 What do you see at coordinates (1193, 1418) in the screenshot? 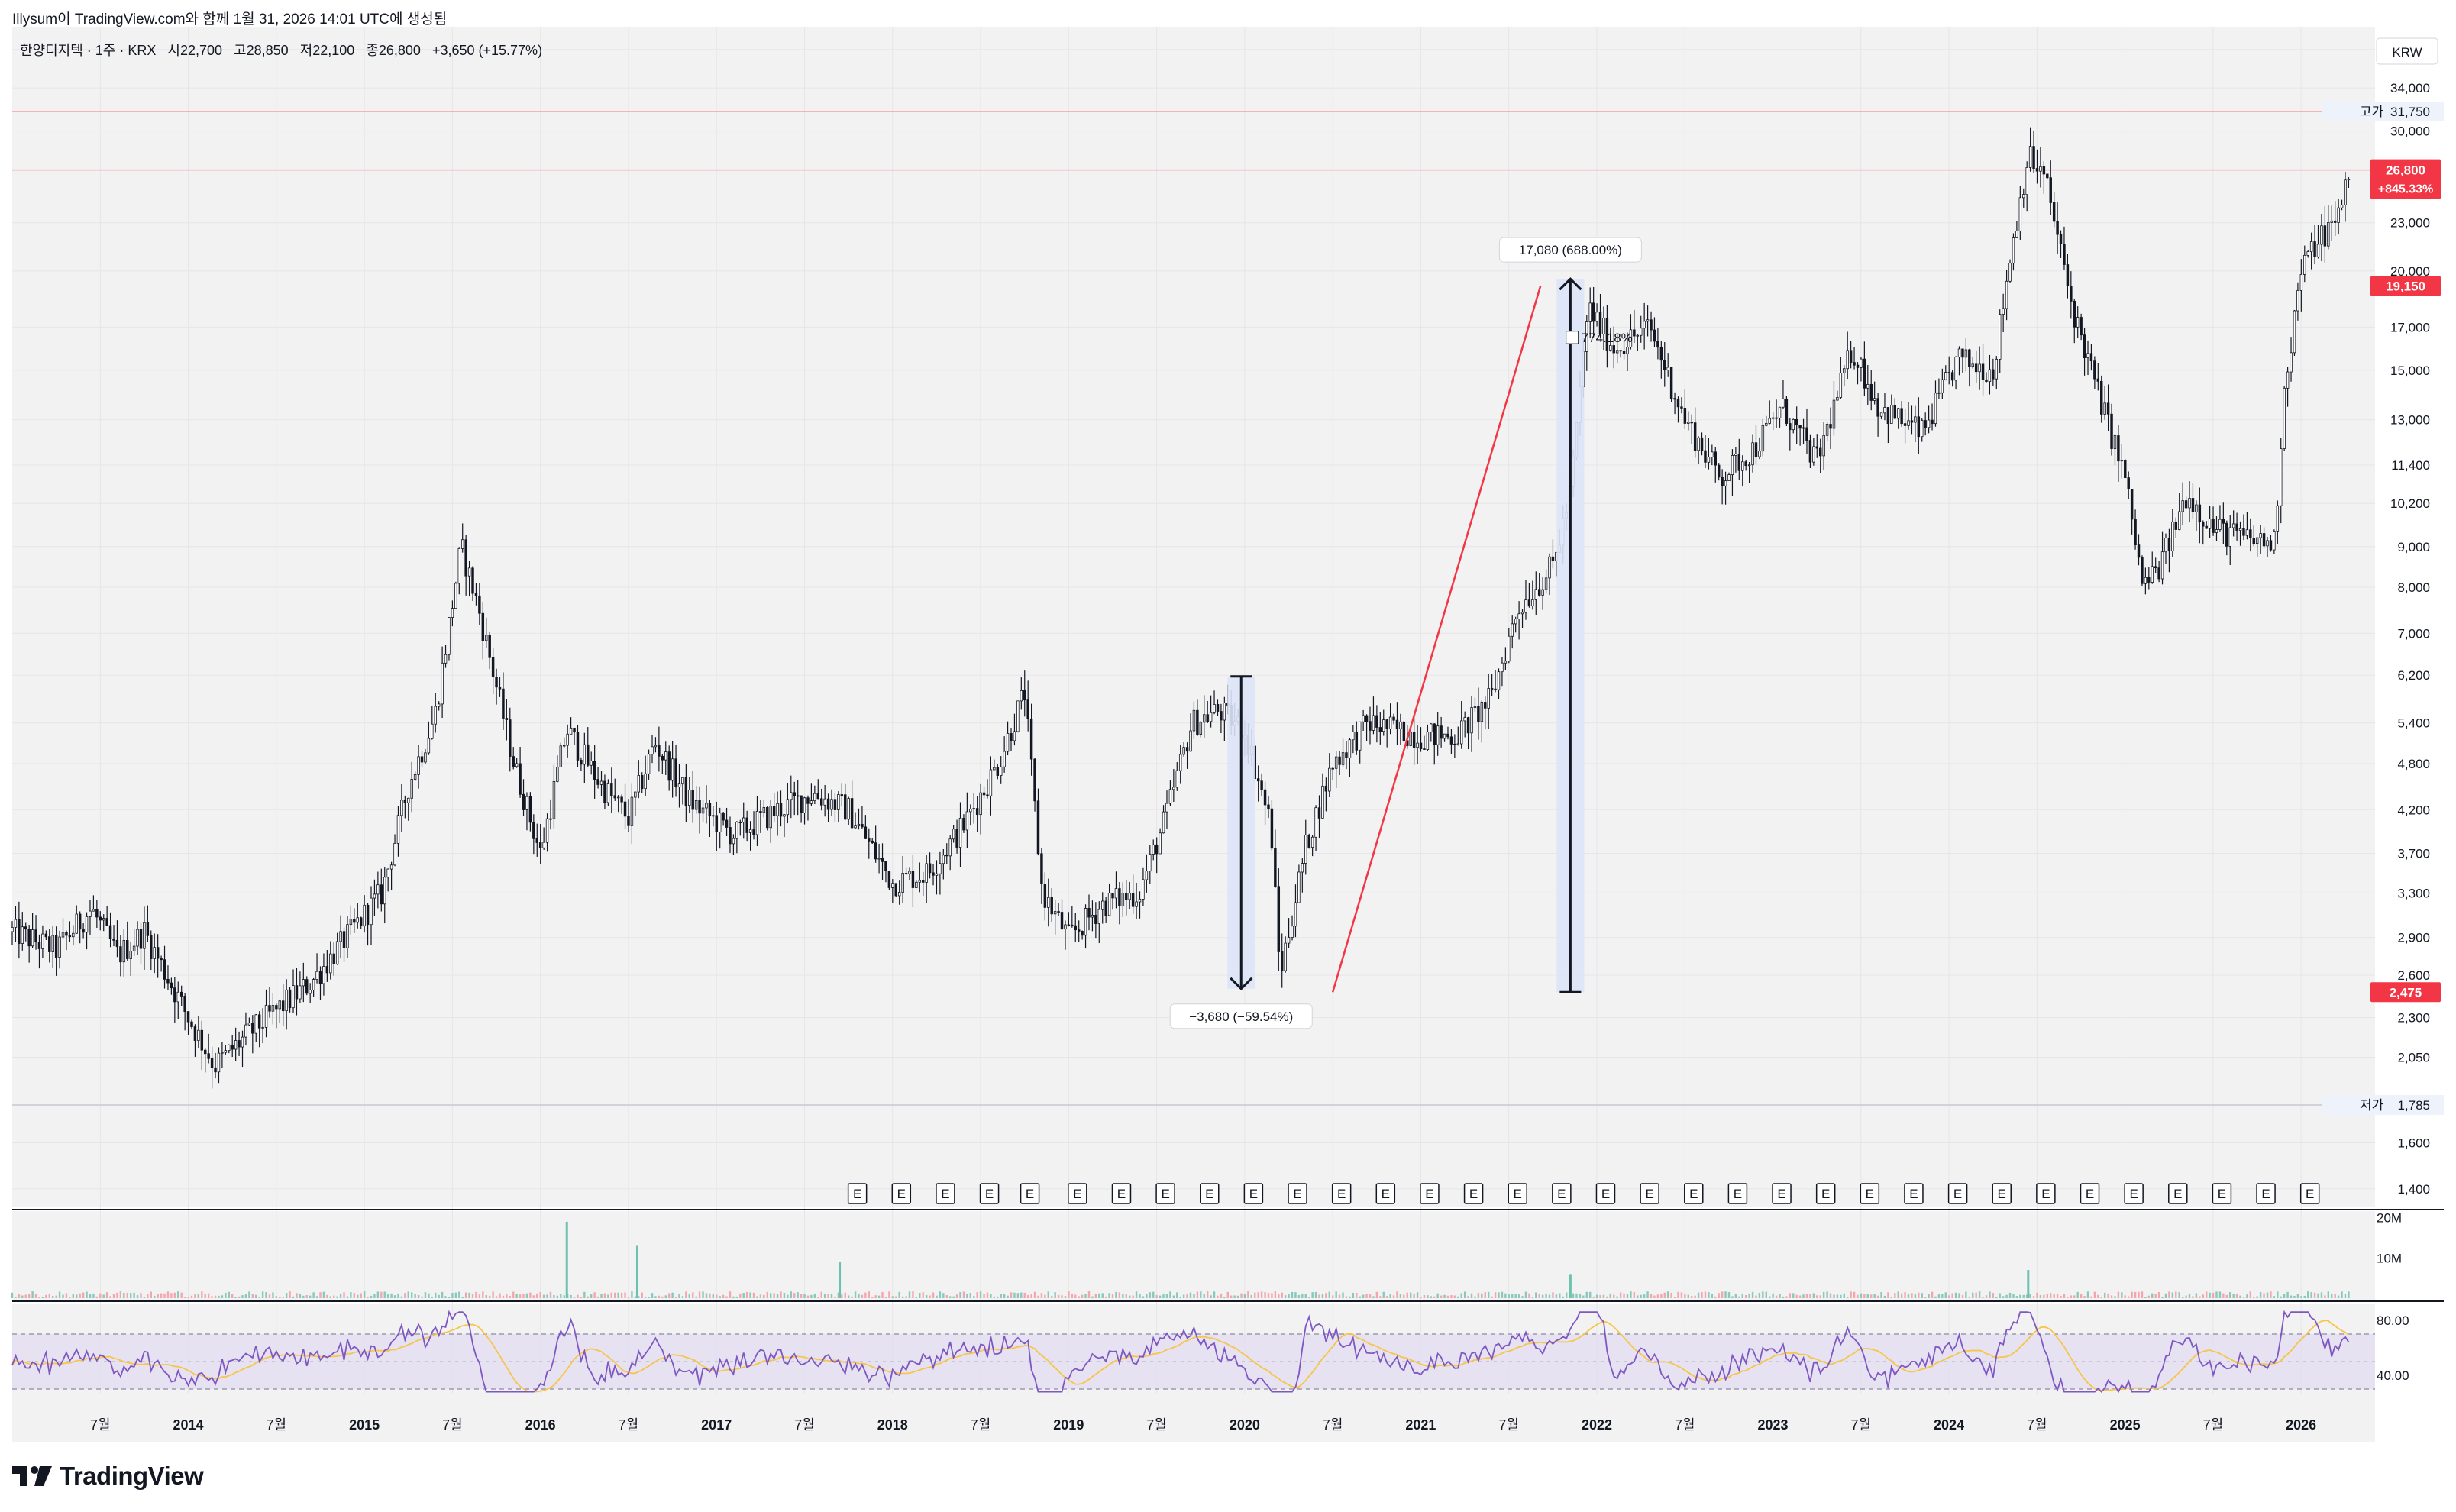
I see `time-axis` at bounding box center [1193, 1418].